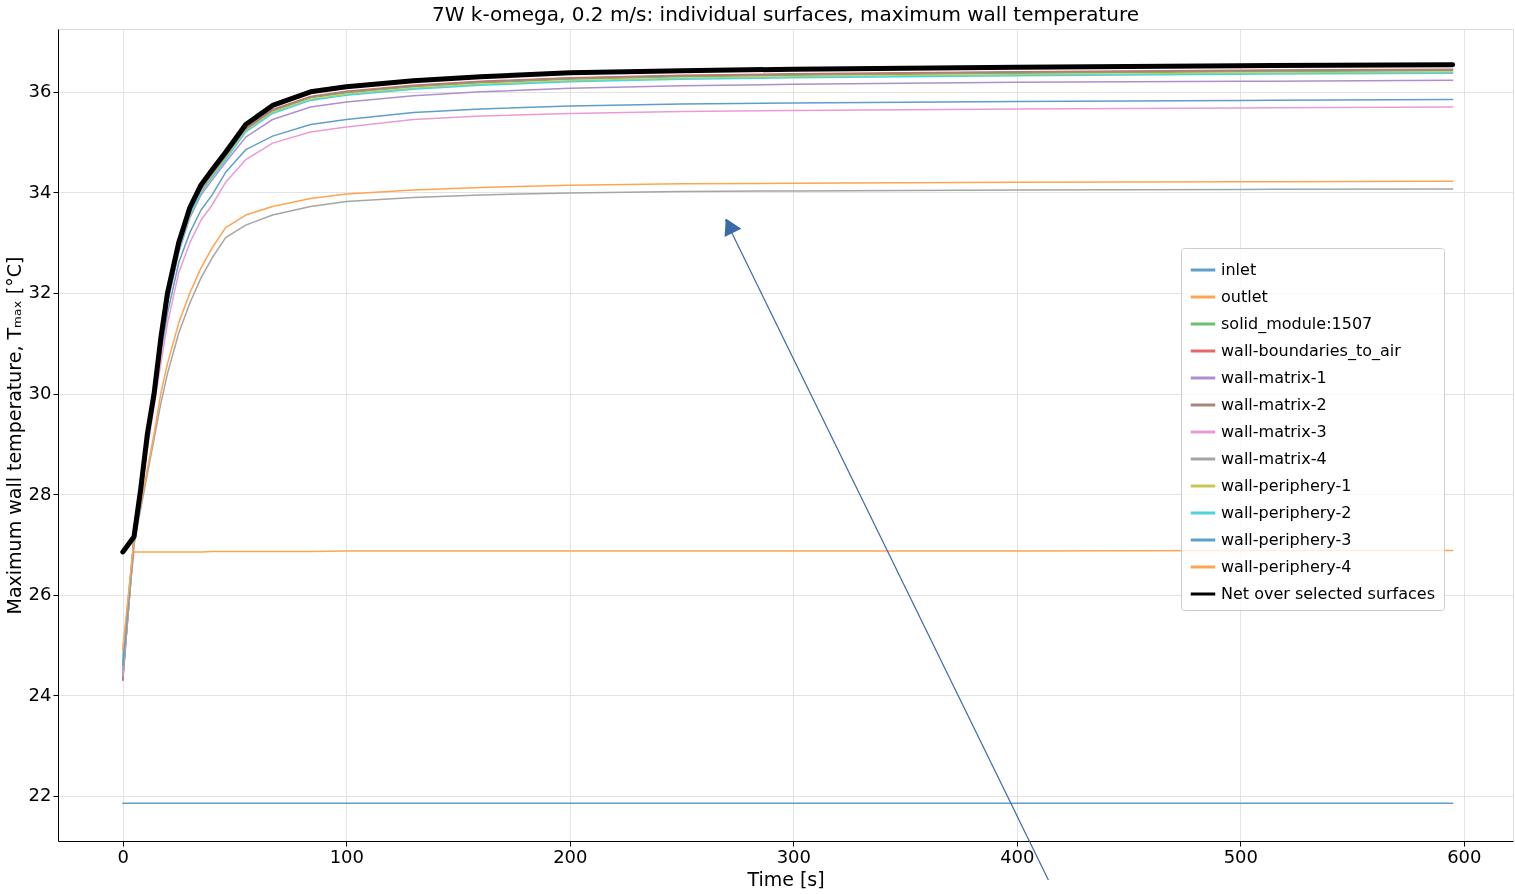 Image resolution: width=1515 pixels, height=894 pixels. What do you see at coordinates (1286, 512) in the screenshot?
I see `legend-label: wall-periphery-2` at bounding box center [1286, 512].